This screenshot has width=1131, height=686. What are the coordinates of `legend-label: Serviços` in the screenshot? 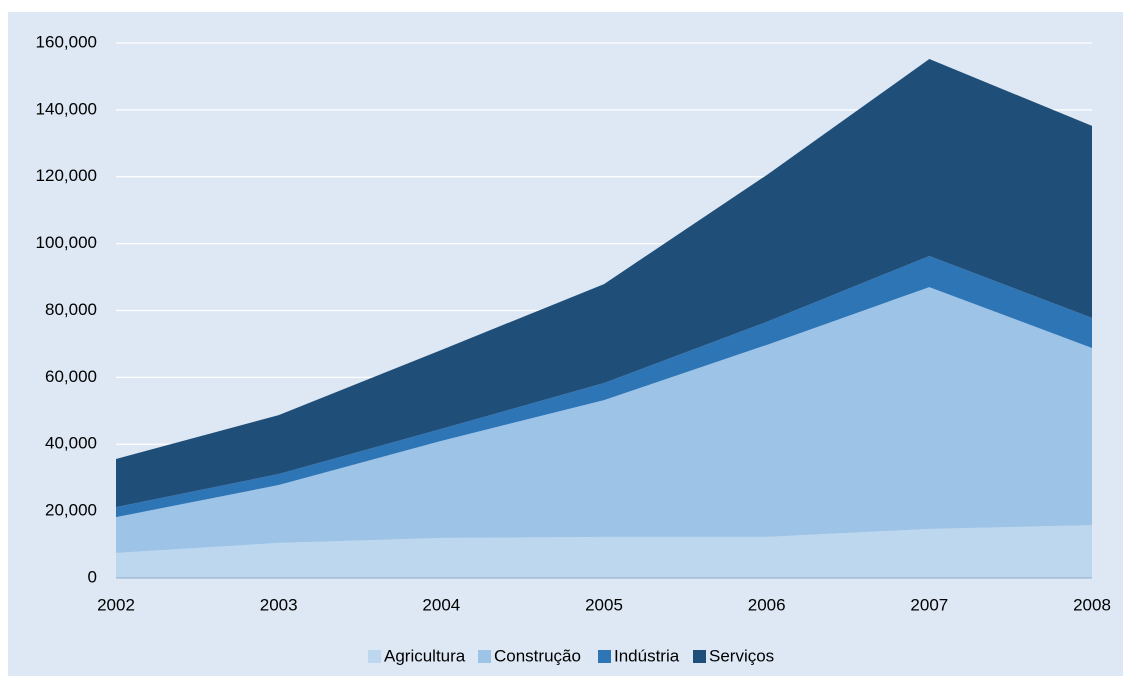 It's located at (741, 655).